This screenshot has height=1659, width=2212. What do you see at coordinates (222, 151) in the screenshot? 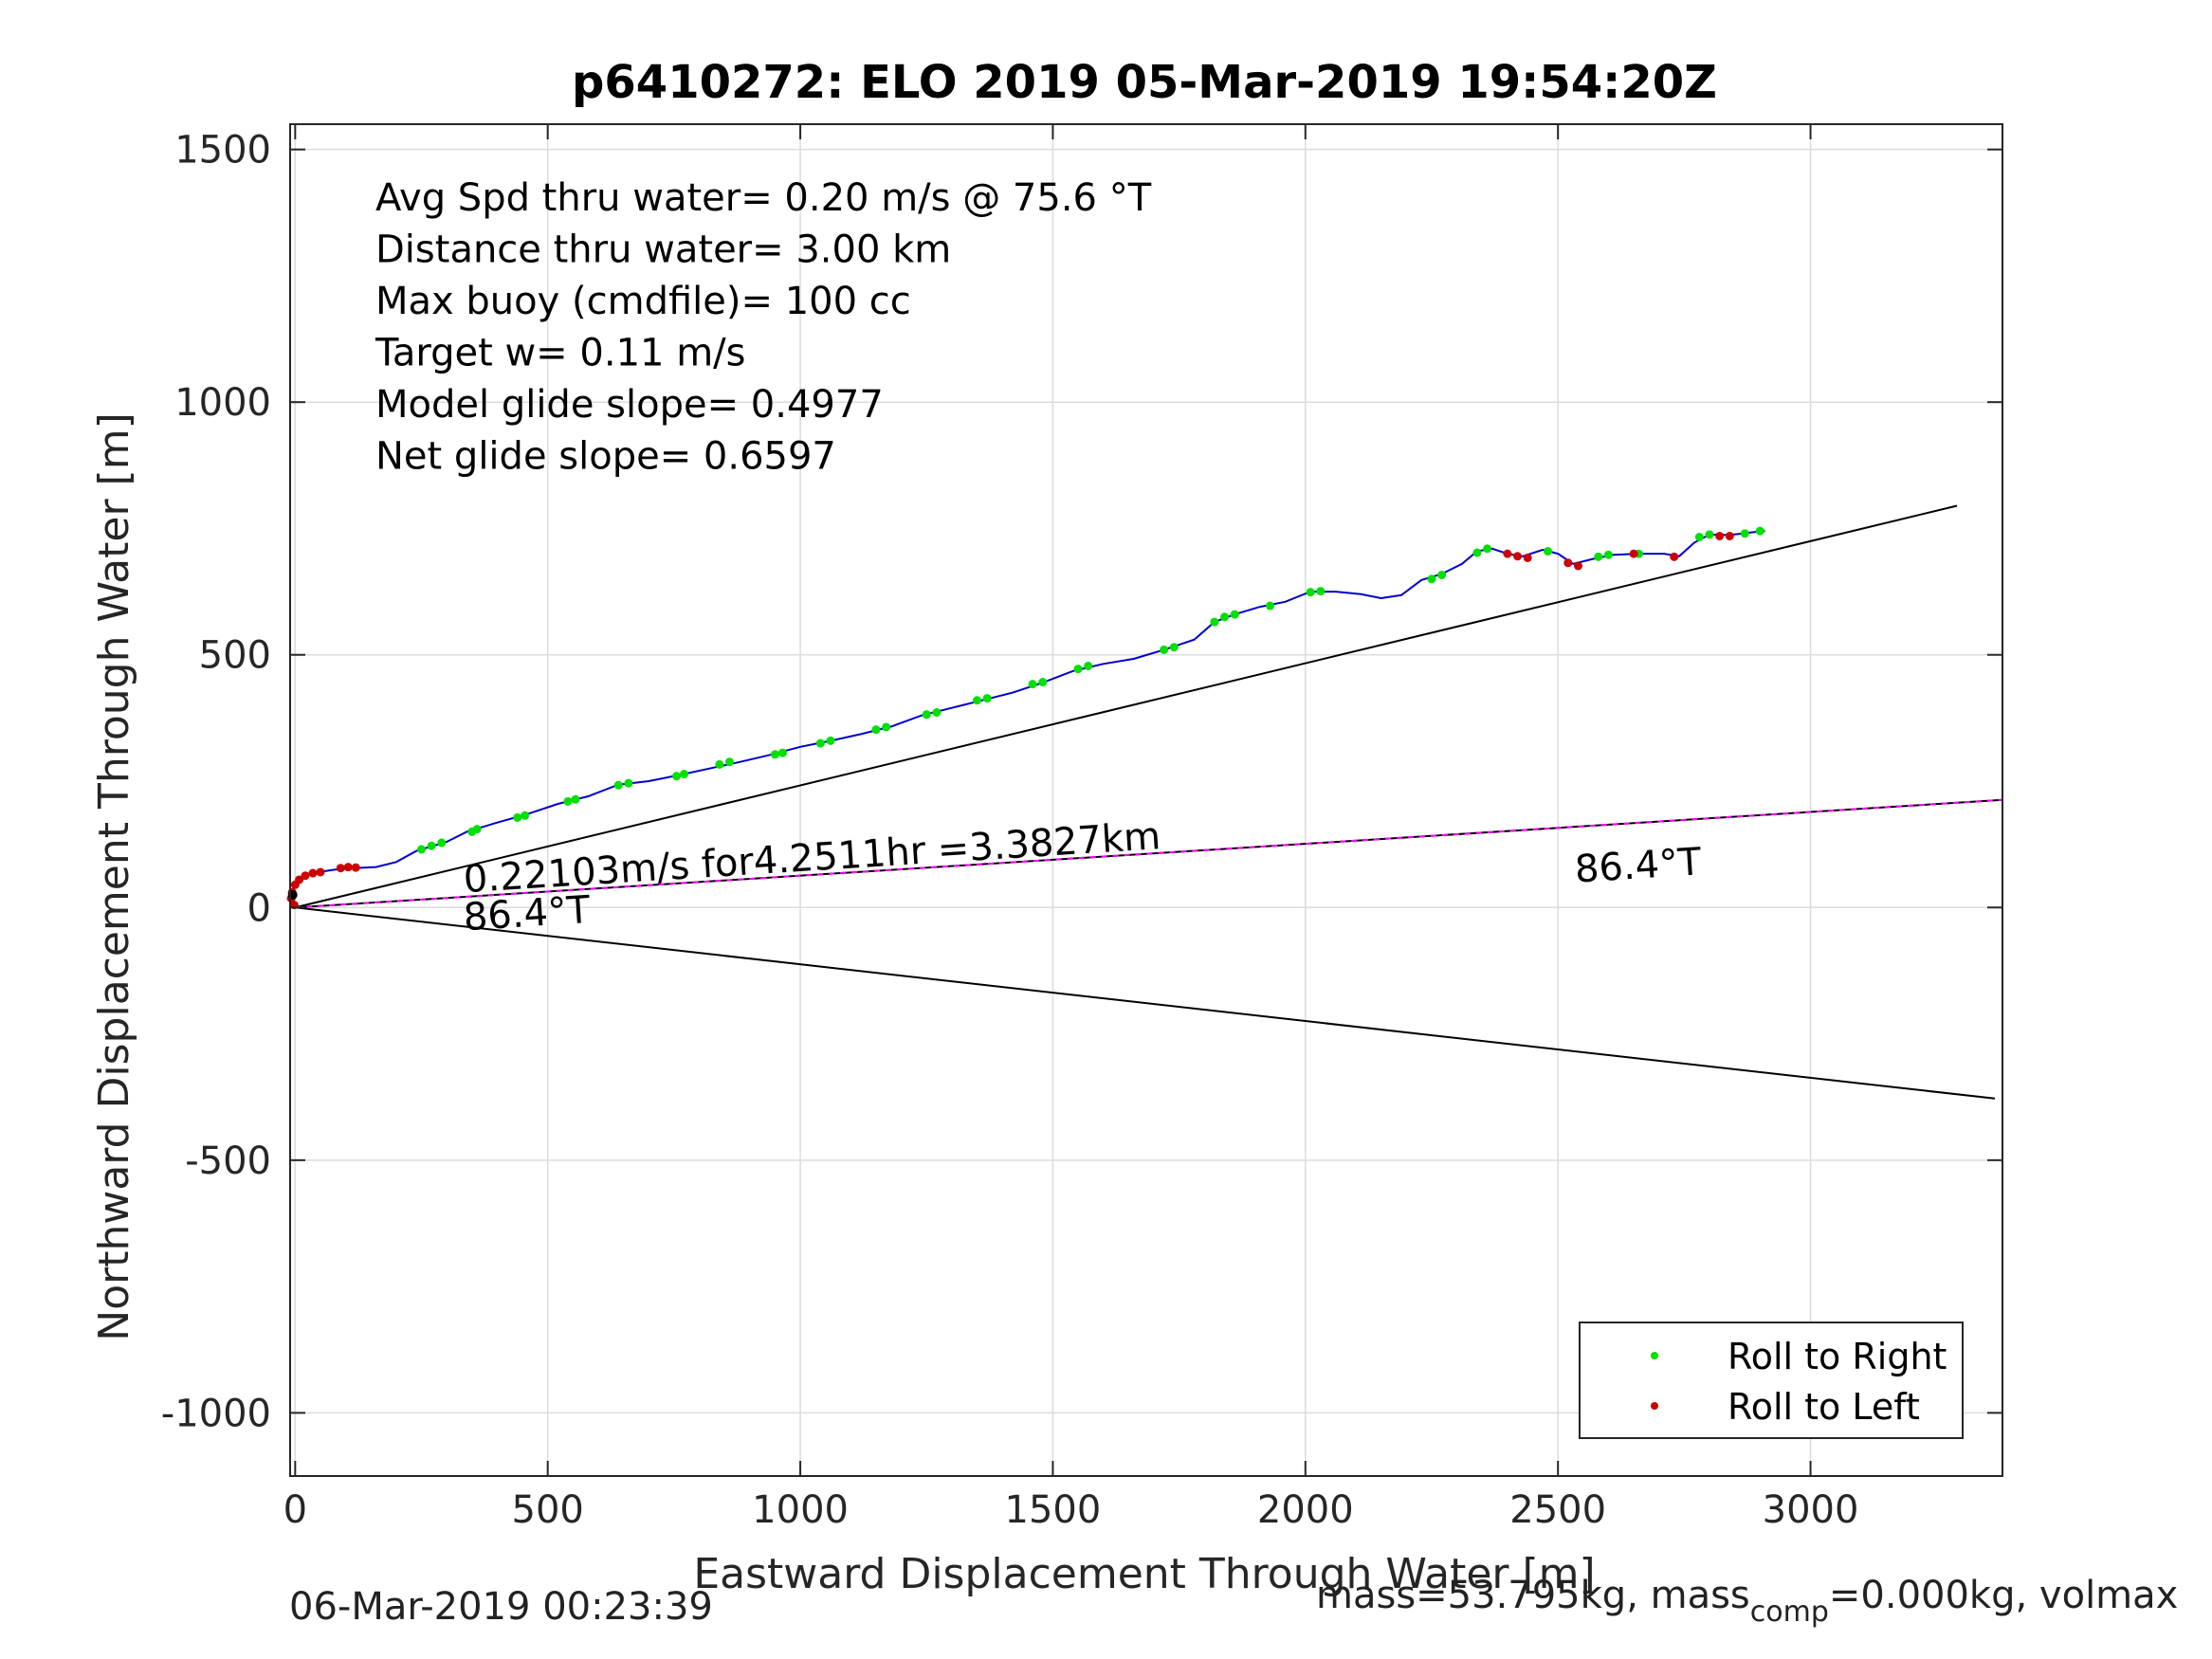
I see `y-tick-label: 1500` at bounding box center [222, 151].